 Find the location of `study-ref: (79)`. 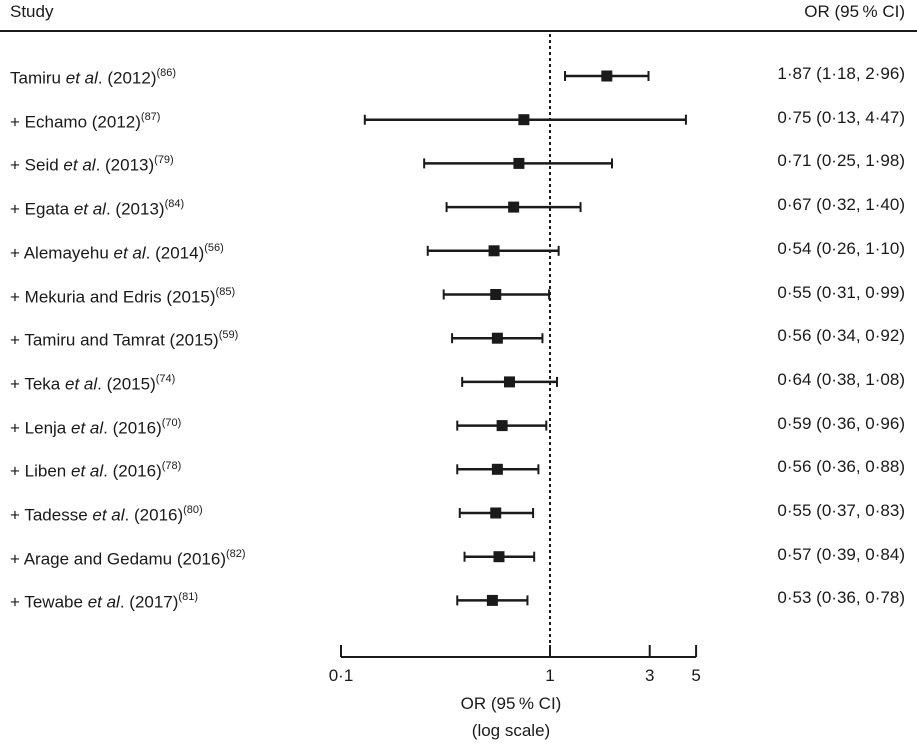

study-ref: (79) is located at coordinates (164, 160).